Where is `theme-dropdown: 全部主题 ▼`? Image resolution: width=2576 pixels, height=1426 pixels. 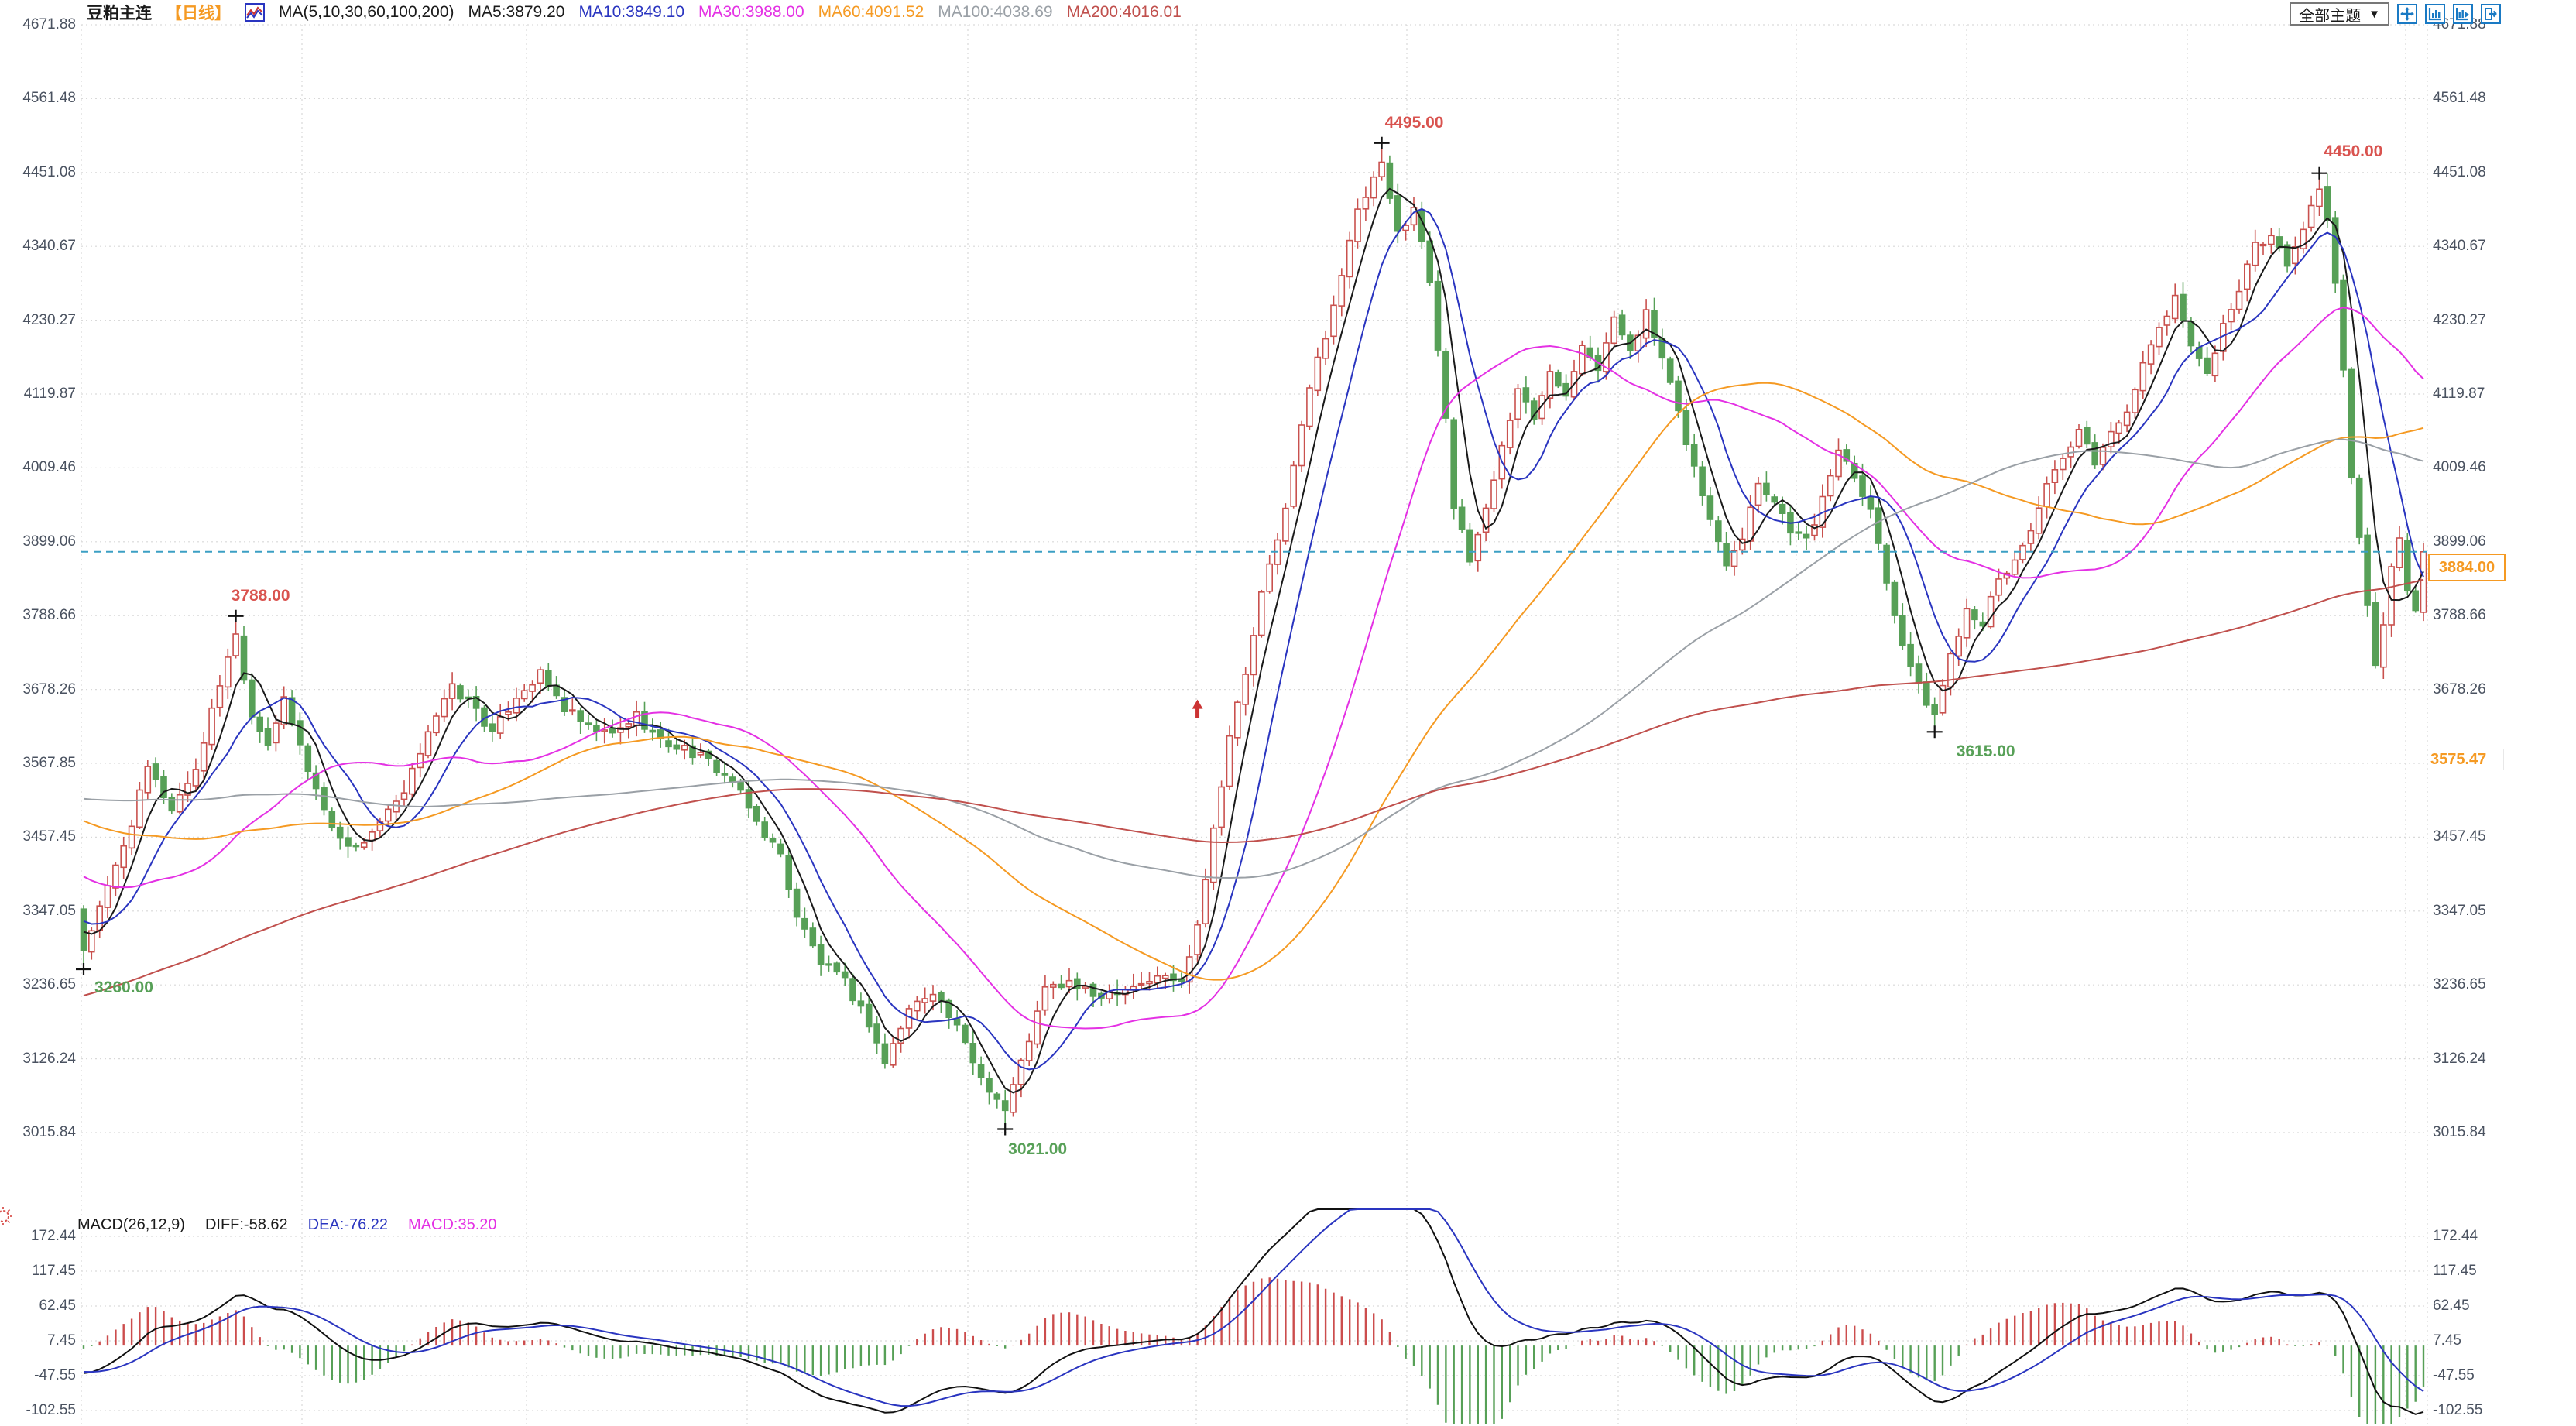 theme-dropdown: 全部主题 ▼ is located at coordinates (2339, 14).